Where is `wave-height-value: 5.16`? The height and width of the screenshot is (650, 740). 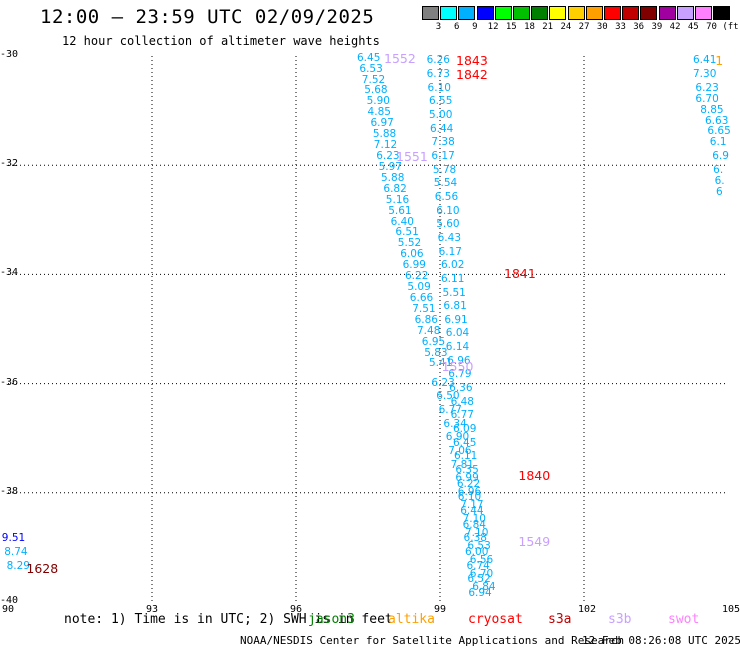
wave-height-value: 5.16 is located at coordinates (397, 199).